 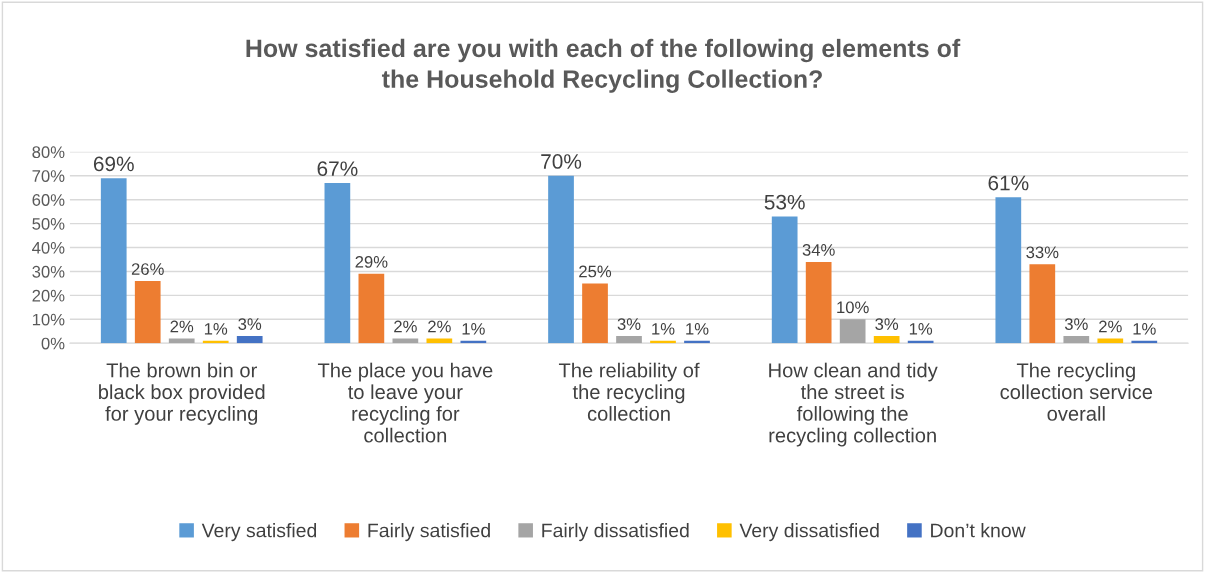 What do you see at coordinates (1042, 252) in the screenshot?
I see `data-label: 33%` at bounding box center [1042, 252].